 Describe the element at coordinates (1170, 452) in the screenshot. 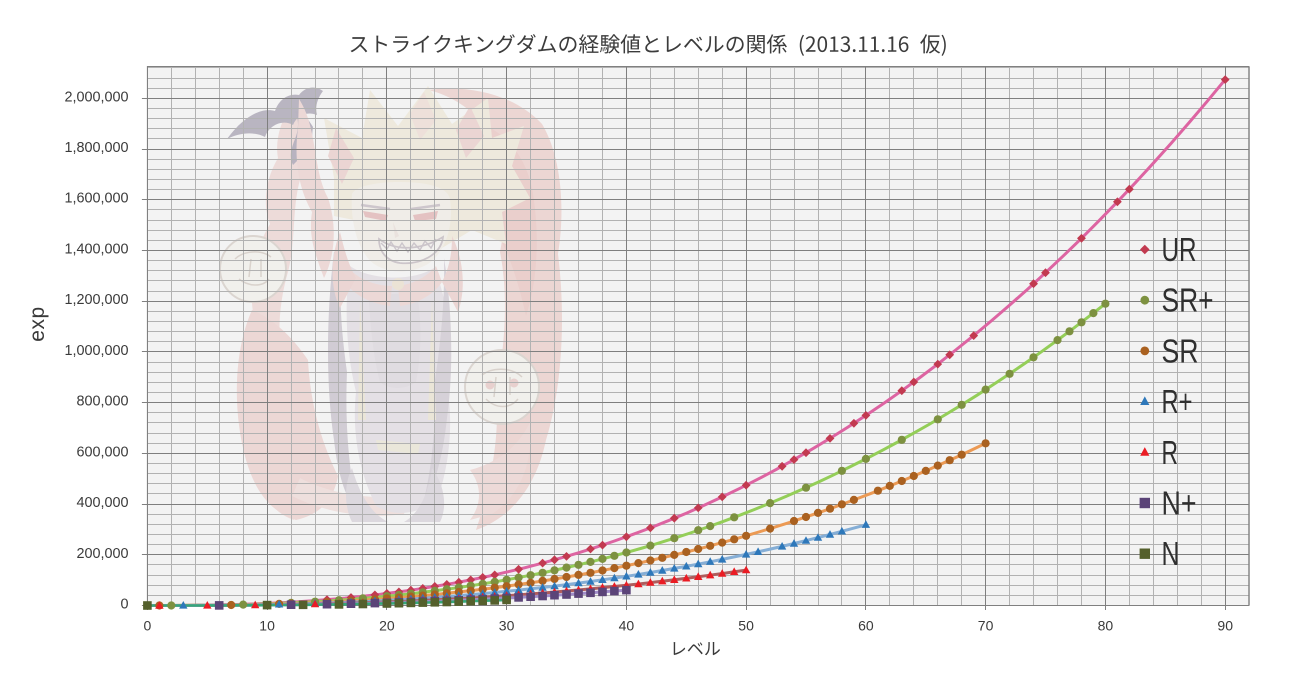

I see `svg-text: R` at that location.